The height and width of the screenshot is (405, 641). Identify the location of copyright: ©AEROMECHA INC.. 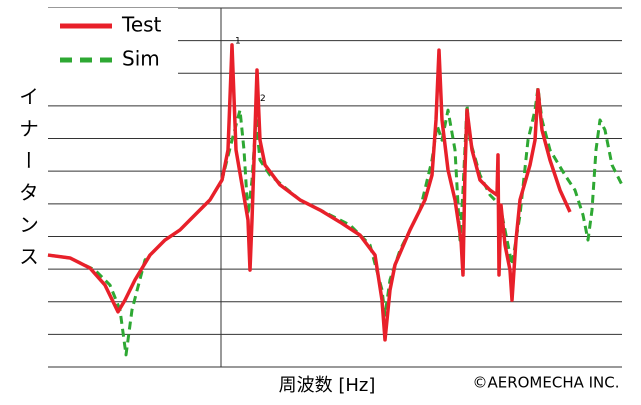
(545, 383).